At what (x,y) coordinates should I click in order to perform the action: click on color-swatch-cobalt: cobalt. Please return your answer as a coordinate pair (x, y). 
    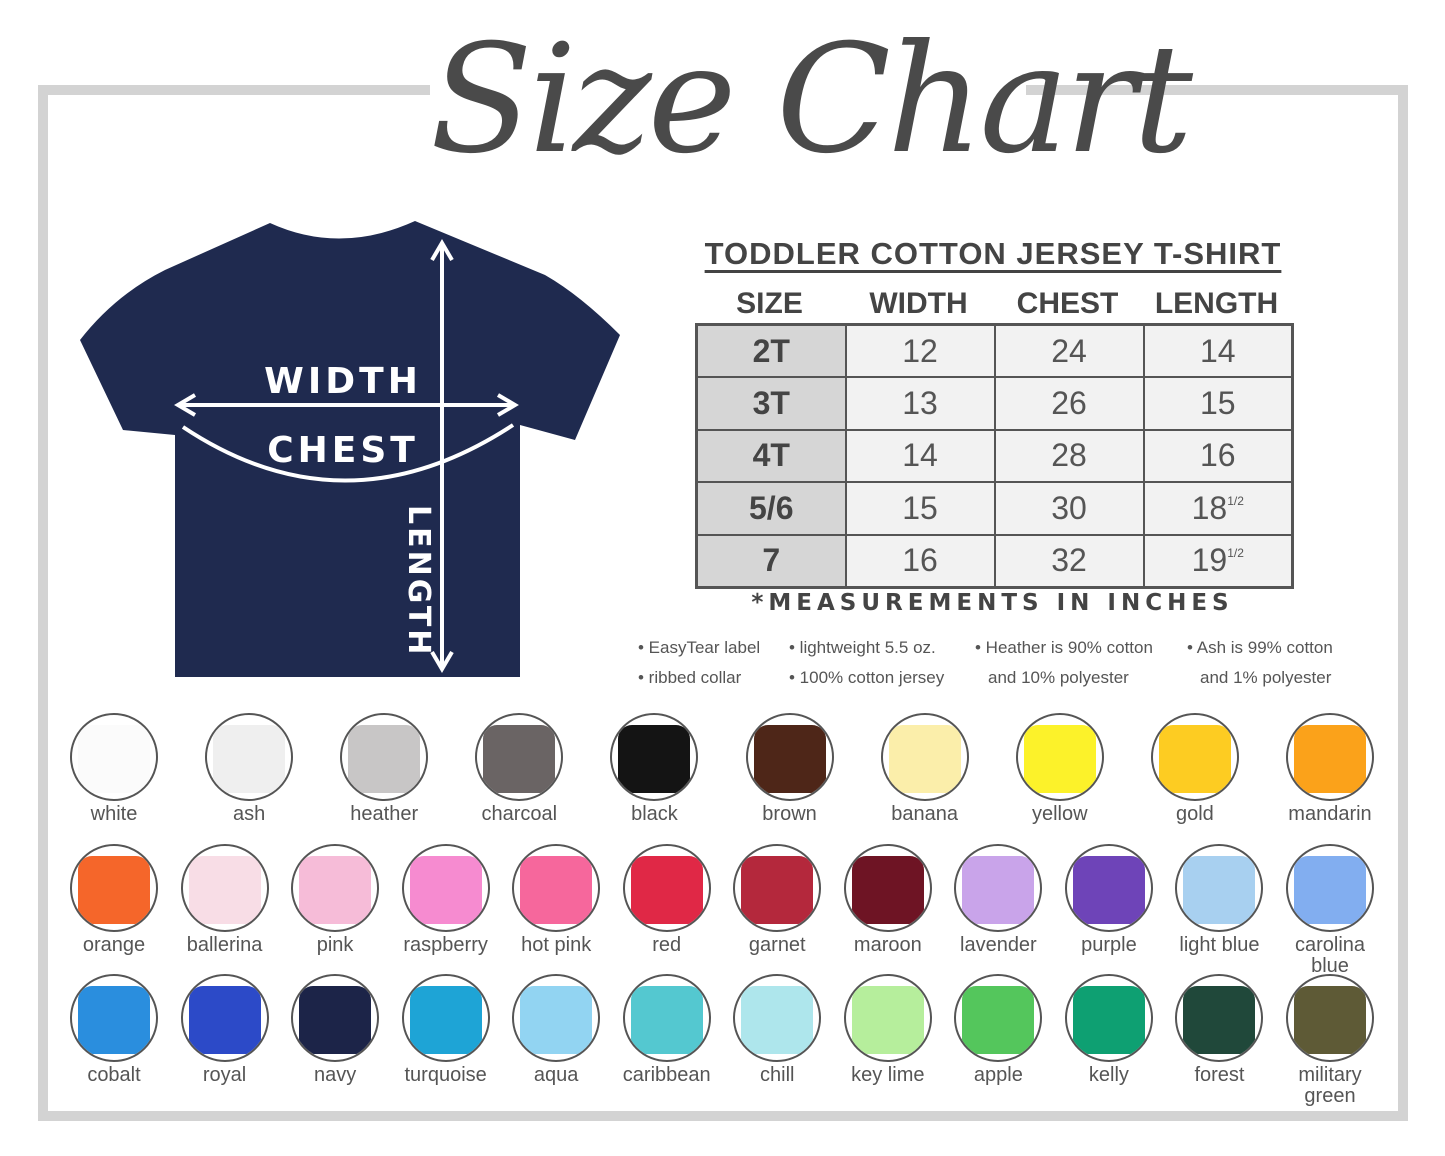
    Looking at the image, I should click on (114, 1030).